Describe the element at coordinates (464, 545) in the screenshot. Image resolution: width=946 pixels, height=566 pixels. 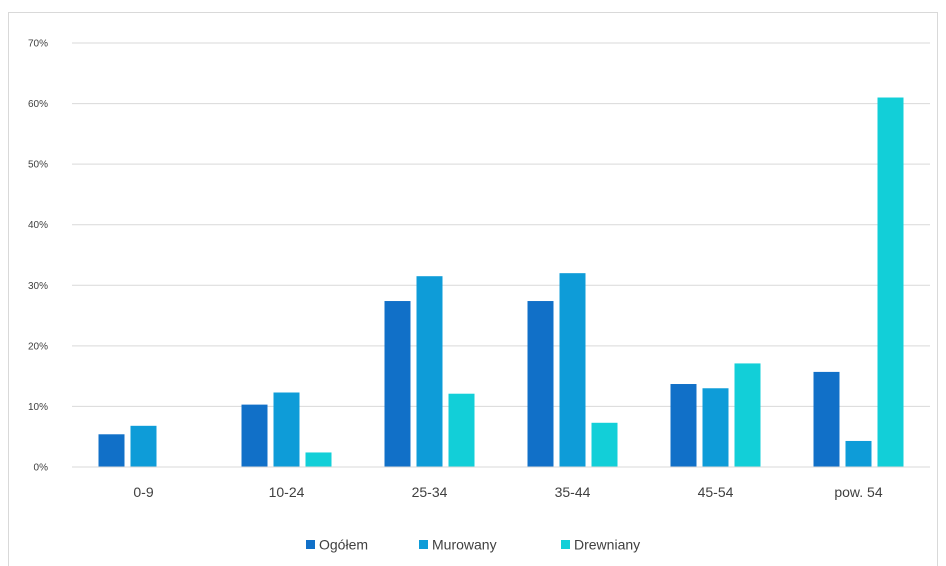
I see `legend-label-murowany: Murowany` at that location.